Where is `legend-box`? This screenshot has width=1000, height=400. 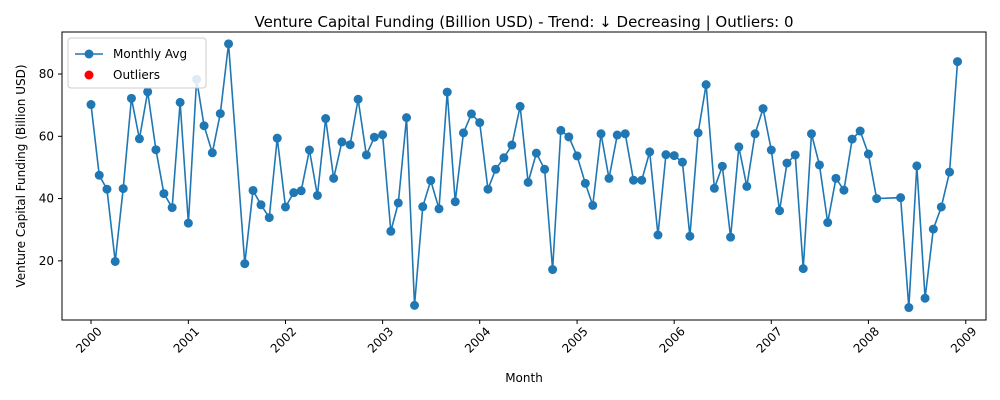 legend-box is located at coordinates (137, 63).